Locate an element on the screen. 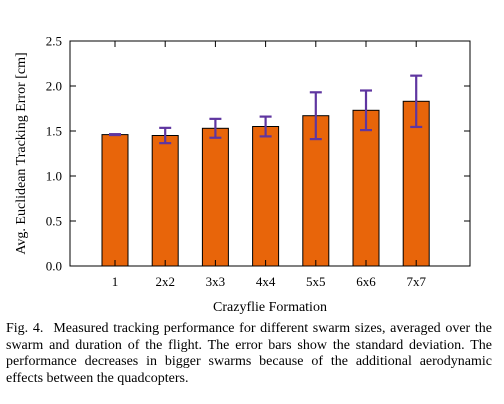  x-tick-label: 2x2 is located at coordinates (165, 281).